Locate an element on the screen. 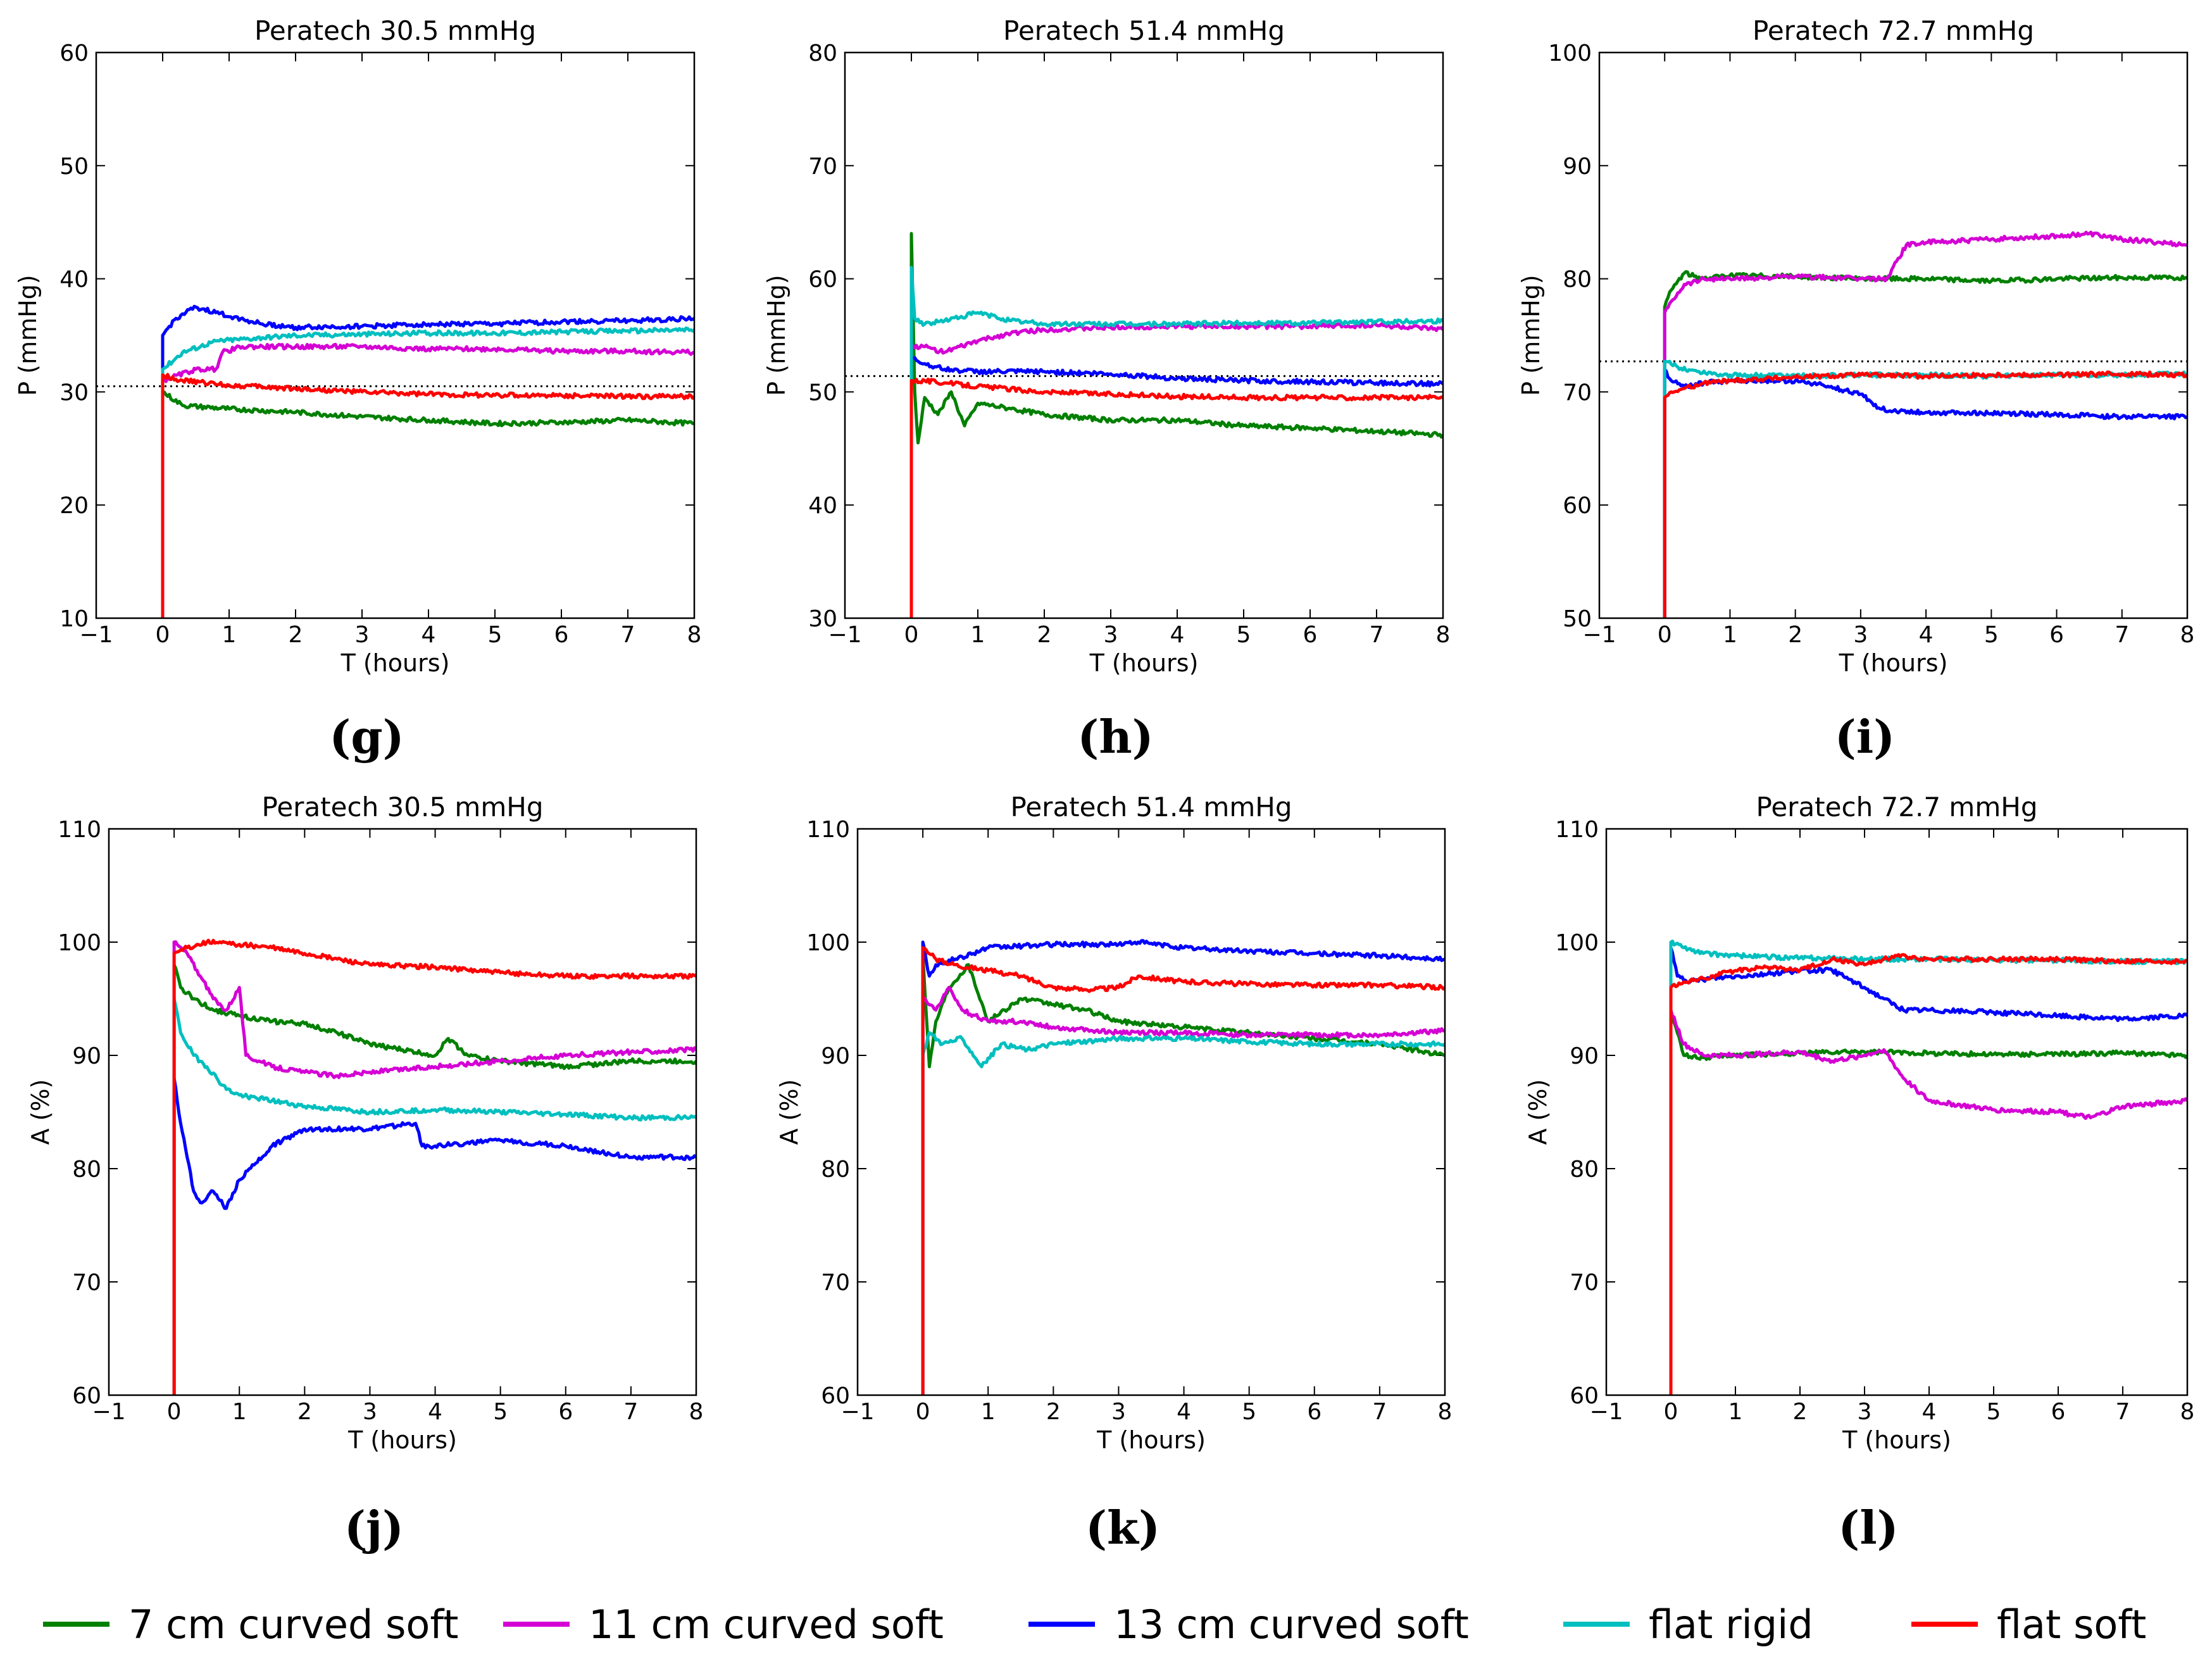 The width and height of the screenshot is (2212, 1659). chart-title: Peratech 30.5 mmHg is located at coordinates (395, 30).